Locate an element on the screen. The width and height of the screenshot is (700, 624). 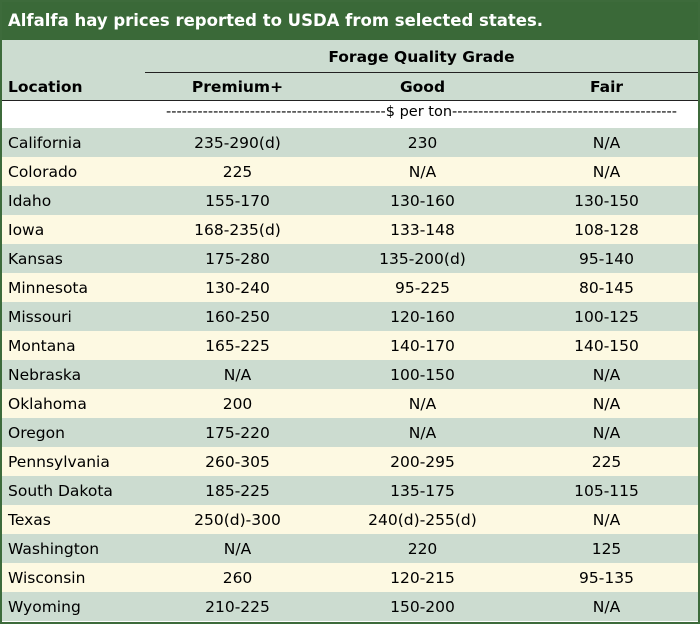
premium-cell: 260 is located at coordinates (237, 577).